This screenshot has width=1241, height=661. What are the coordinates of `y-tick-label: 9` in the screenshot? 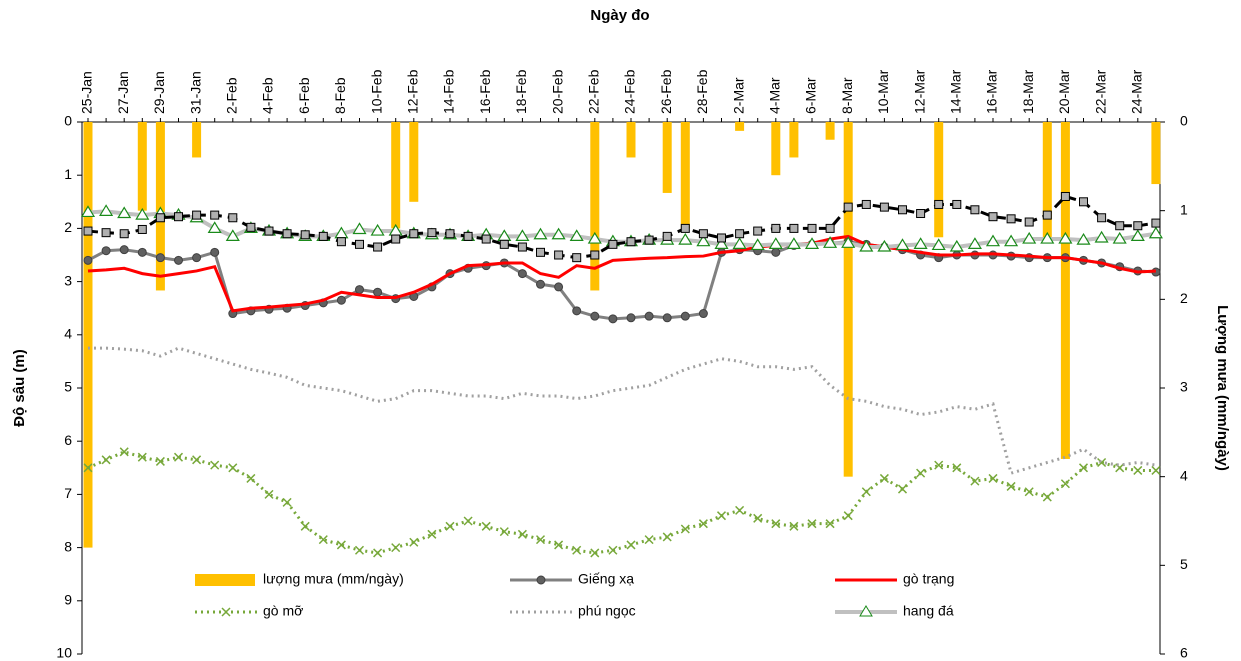 It's located at (68, 600).